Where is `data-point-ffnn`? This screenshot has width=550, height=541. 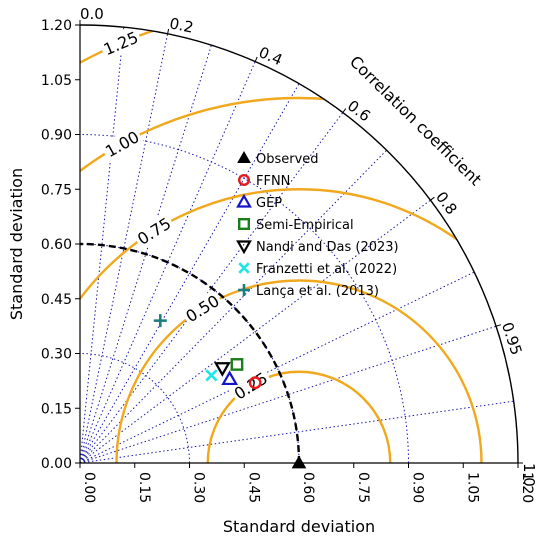 data-point-ffnn is located at coordinates (255, 383).